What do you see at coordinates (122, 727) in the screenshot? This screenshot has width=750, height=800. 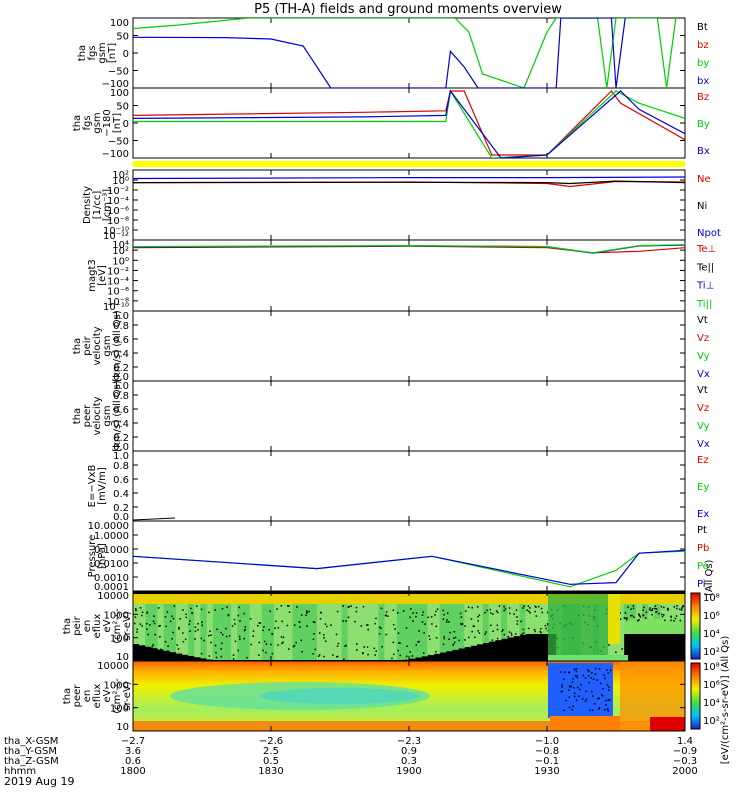 I see `y-tick-label: 10` at bounding box center [122, 727].